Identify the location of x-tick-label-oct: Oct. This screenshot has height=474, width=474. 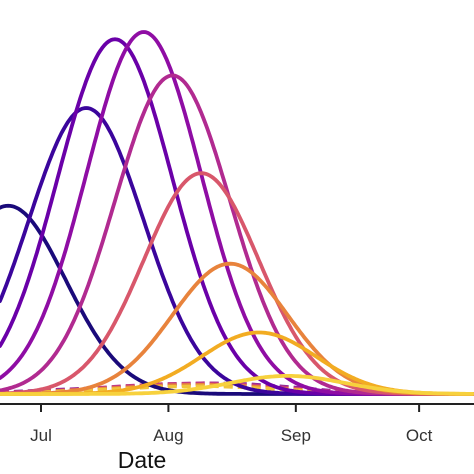
(419, 435).